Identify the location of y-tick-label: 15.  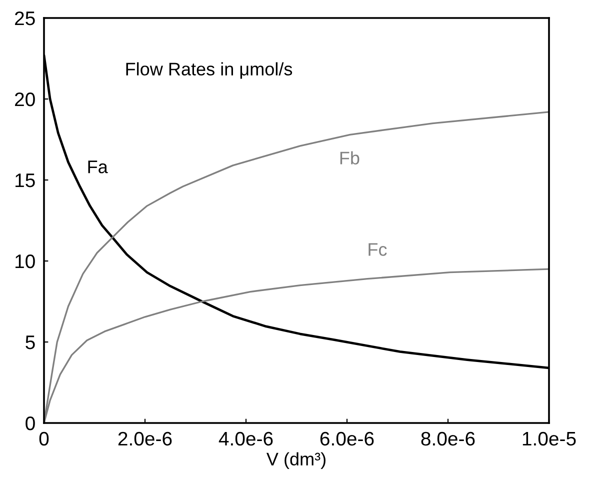
(25, 181).